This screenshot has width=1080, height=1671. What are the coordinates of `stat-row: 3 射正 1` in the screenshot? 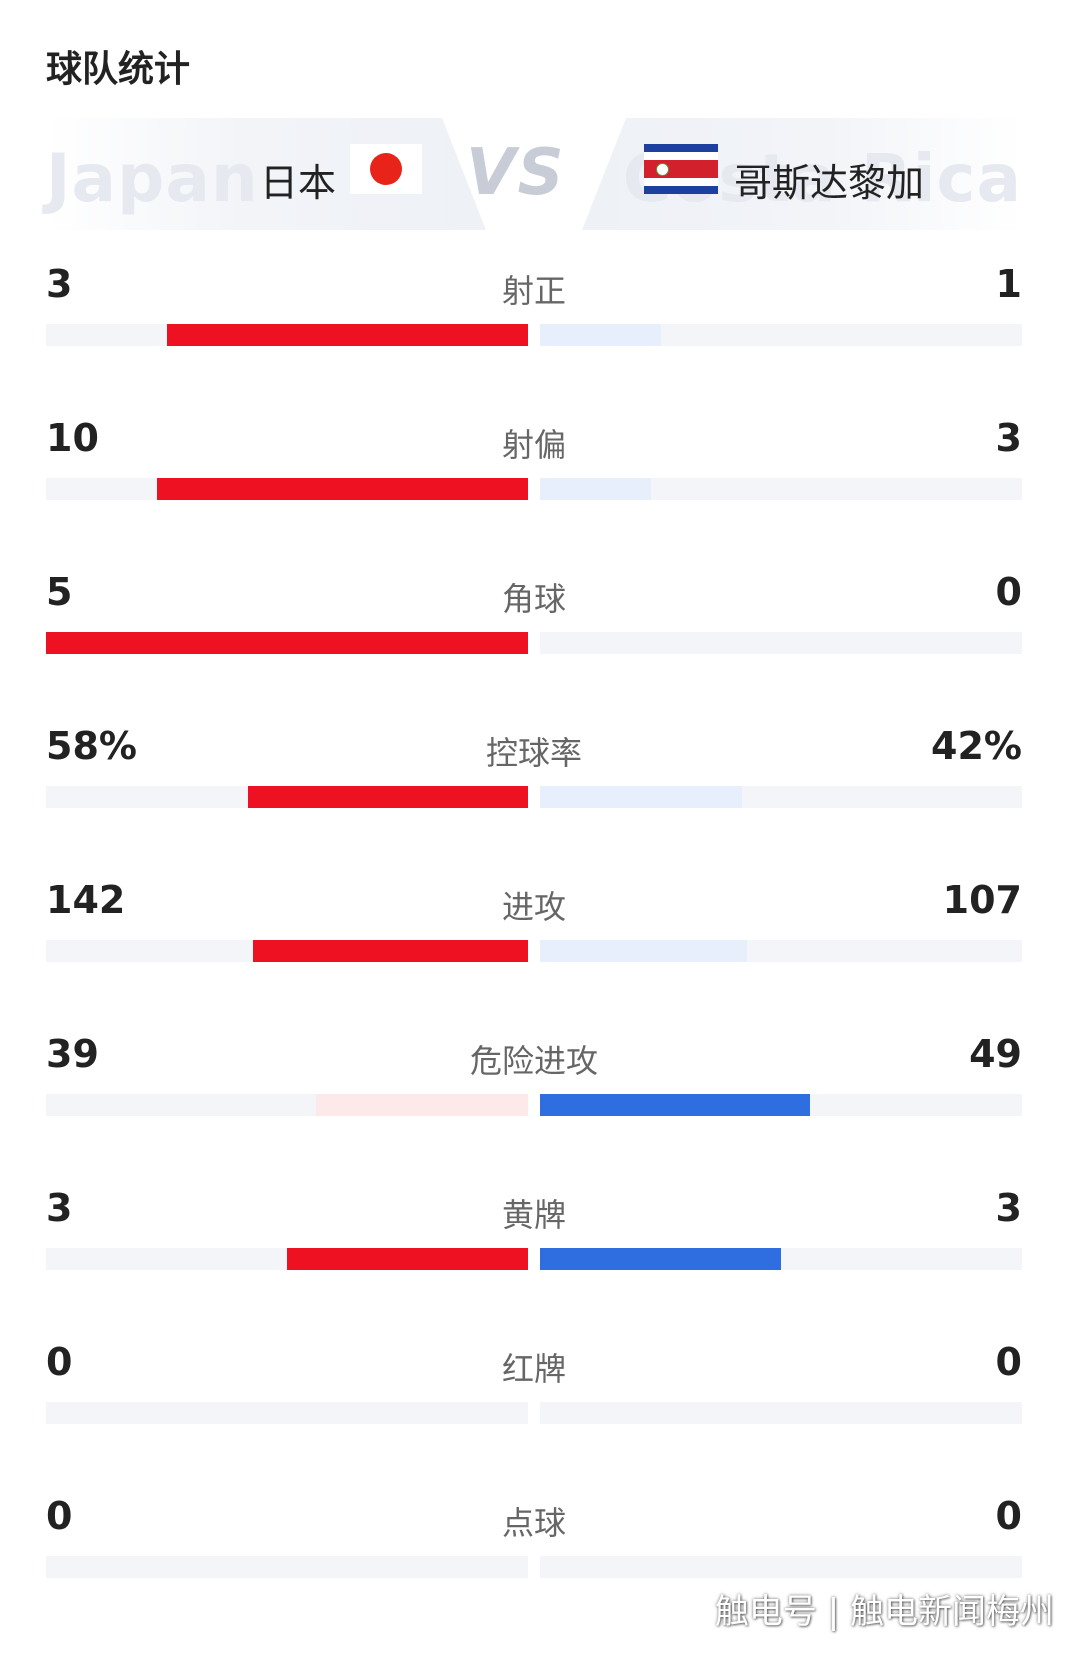 It's located at (534, 307).